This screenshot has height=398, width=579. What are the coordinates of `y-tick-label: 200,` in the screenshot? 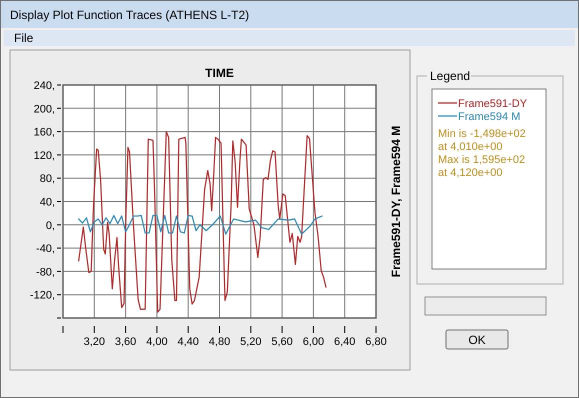 It's located at (44, 109).